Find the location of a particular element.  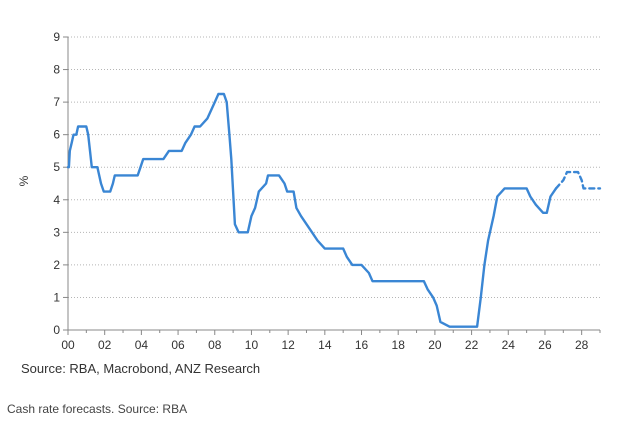

x-tick-label: 16 is located at coordinates (362, 345).